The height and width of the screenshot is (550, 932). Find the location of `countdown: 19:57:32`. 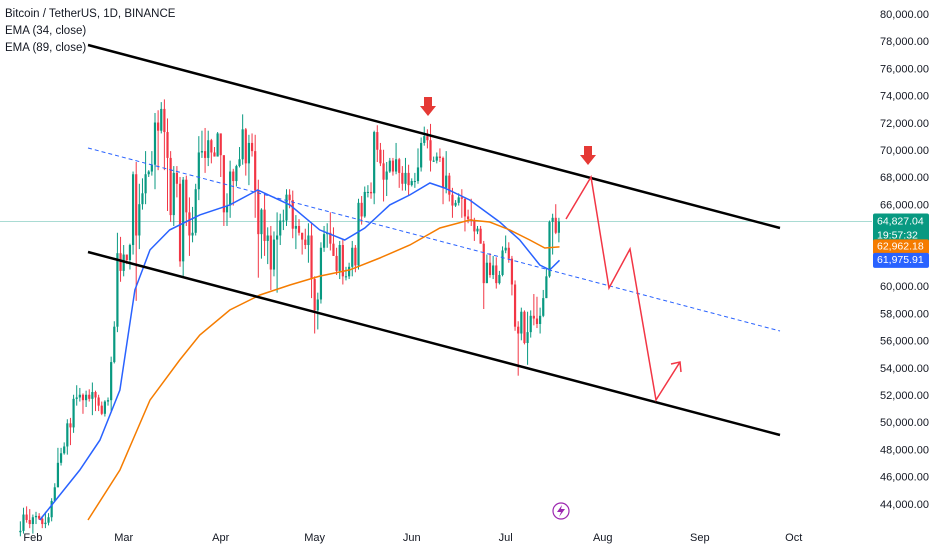

countdown: 19:57:32 is located at coordinates (897, 235).